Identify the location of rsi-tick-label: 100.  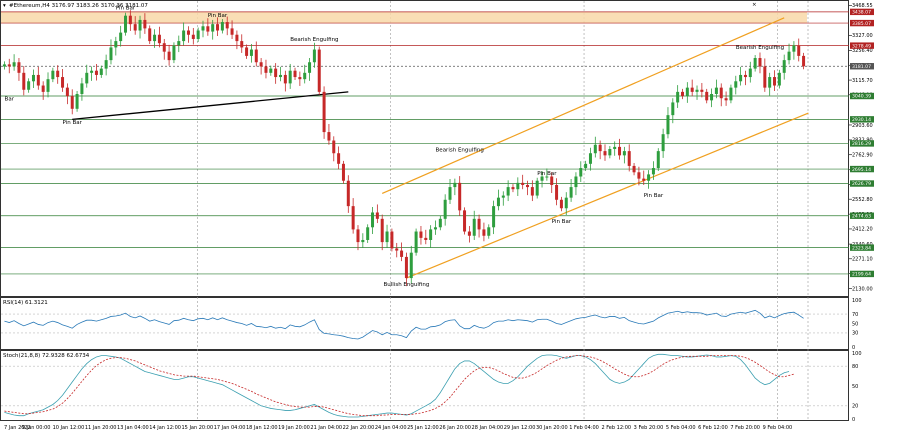
(857, 301).